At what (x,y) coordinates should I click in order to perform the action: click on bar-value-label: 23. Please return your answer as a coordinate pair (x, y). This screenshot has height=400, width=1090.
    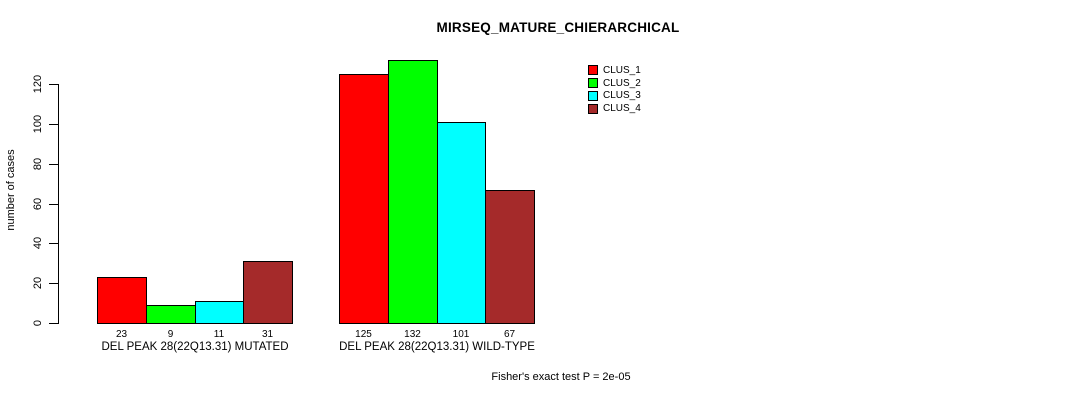
    Looking at the image, I should click on (121, 334).